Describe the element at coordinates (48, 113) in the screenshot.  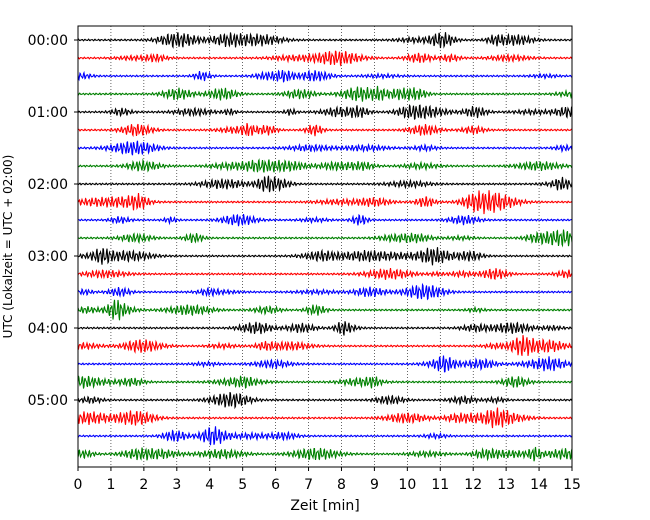
I see `y-tick-label: 01:00` at that location.